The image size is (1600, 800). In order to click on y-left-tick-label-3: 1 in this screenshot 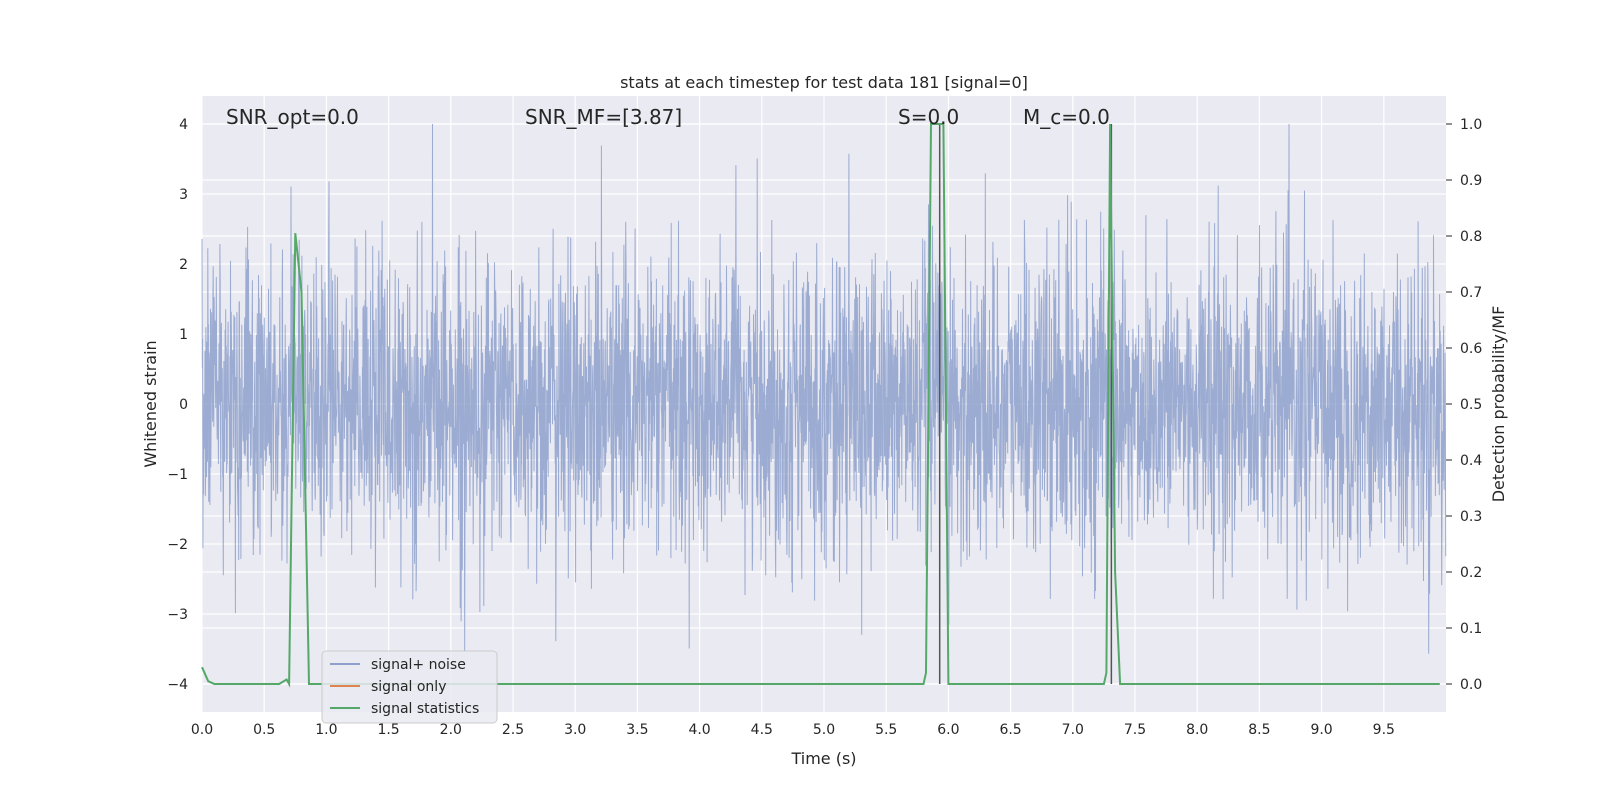, I will do `click(183, 335)`.